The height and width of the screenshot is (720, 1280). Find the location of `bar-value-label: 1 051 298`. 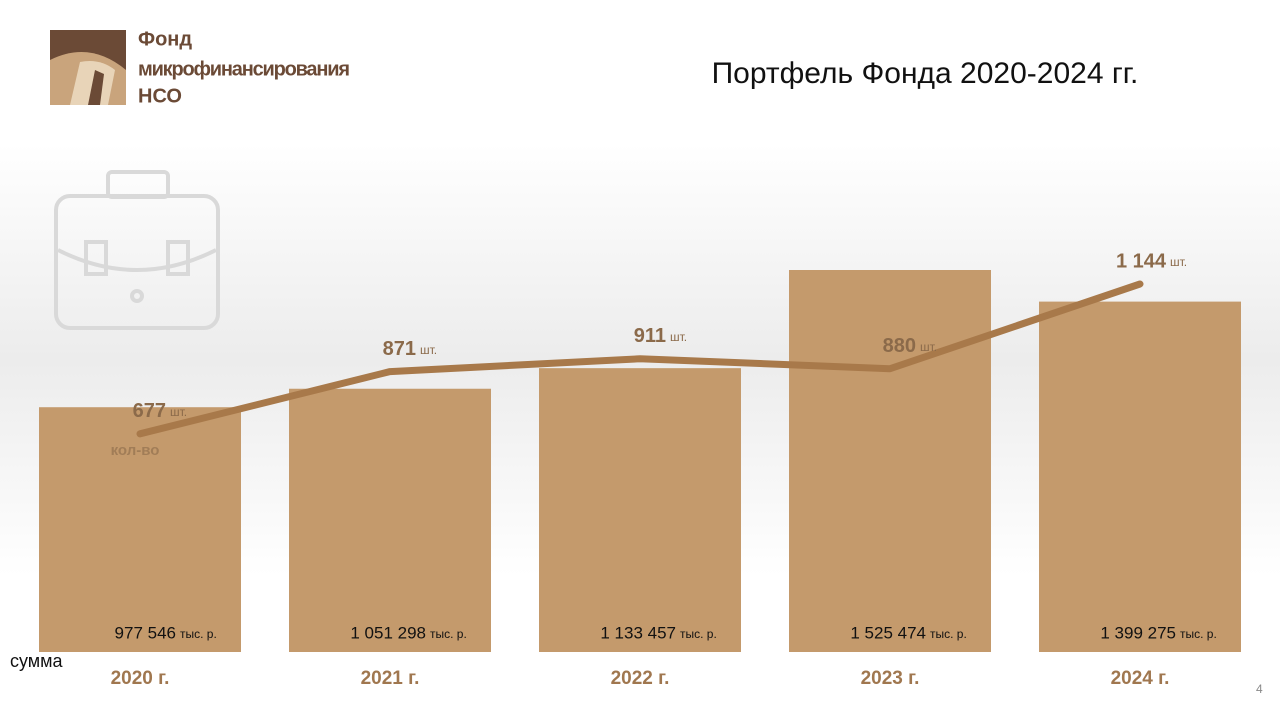

bar-value-label: 1 051 298 is located at coordinates (388, 632).